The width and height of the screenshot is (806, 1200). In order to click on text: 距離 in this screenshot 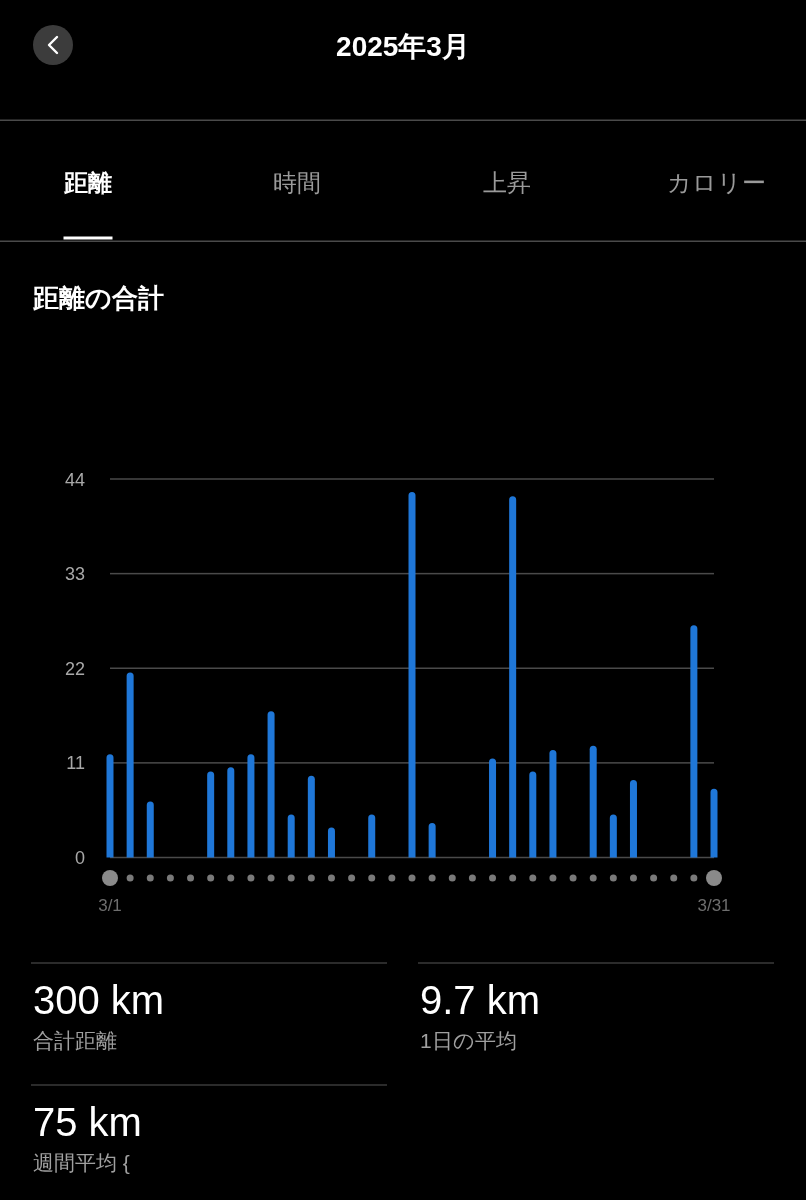, I will do `click(87, 182)`.